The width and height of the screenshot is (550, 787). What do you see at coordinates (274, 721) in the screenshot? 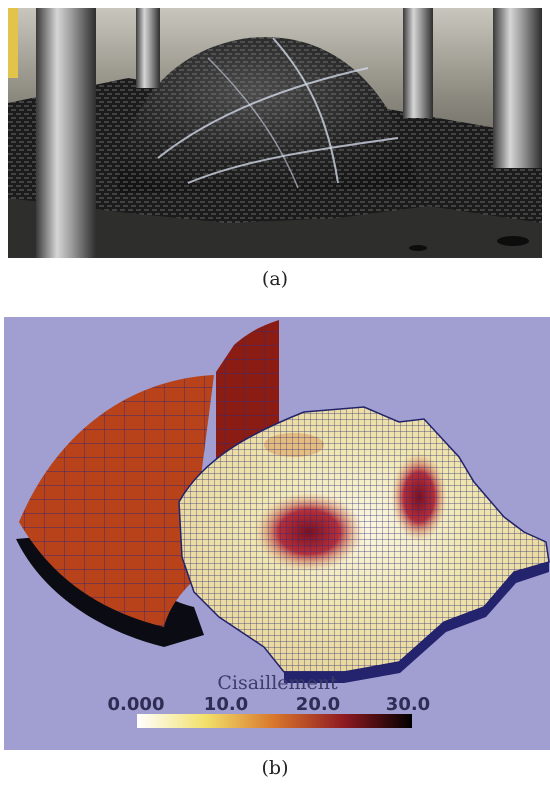
I see `colorbar` at bounding box center [274, 721].